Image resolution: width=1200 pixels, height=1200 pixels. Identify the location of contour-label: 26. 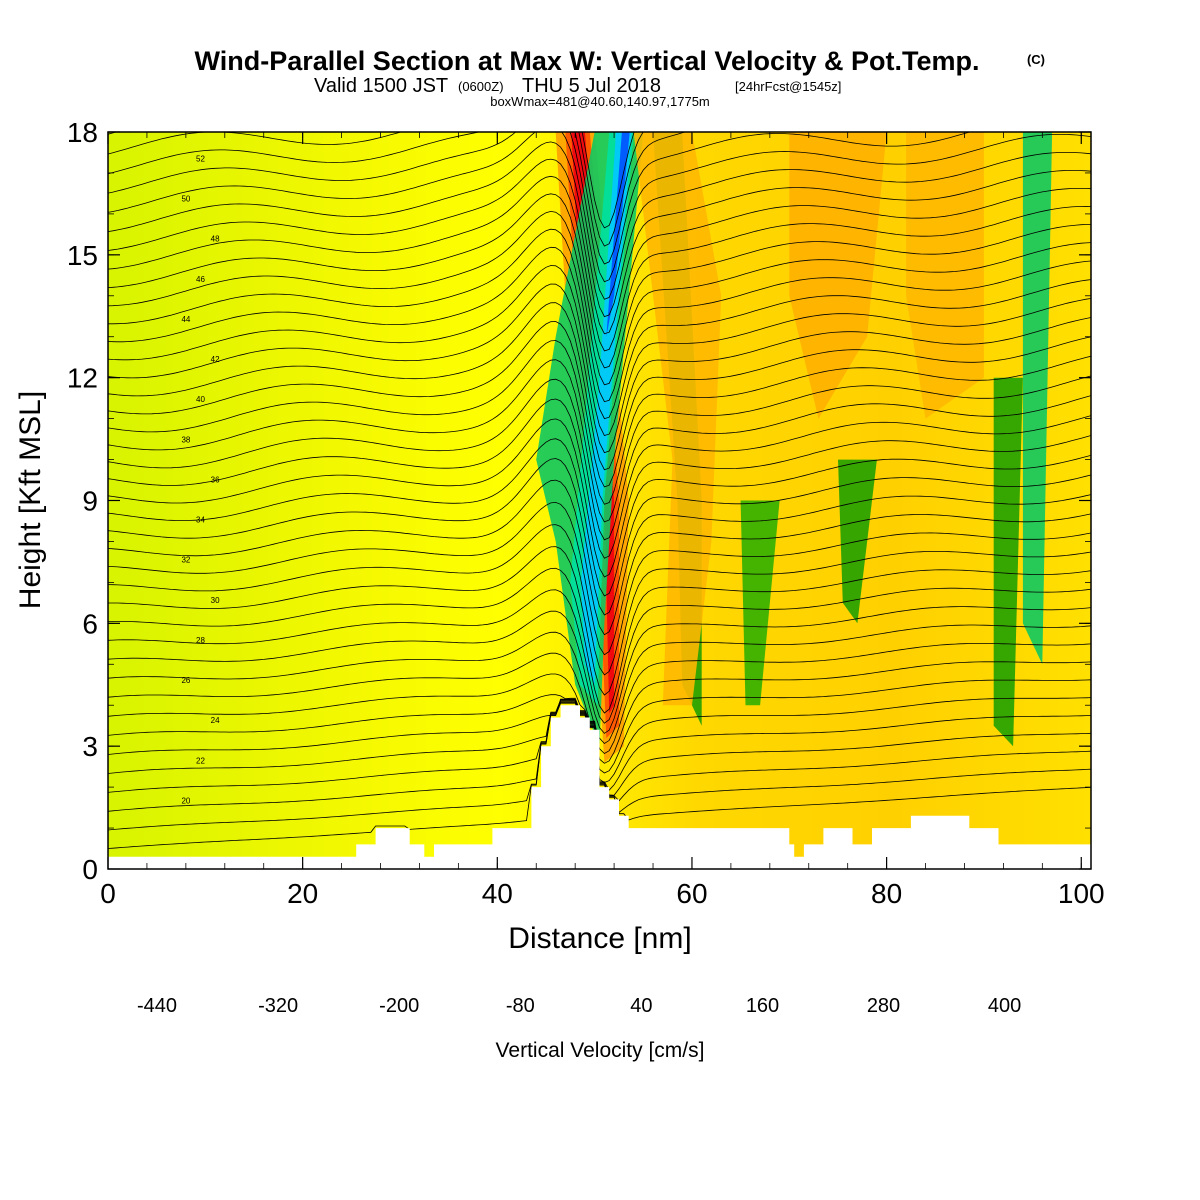
(185, 680).